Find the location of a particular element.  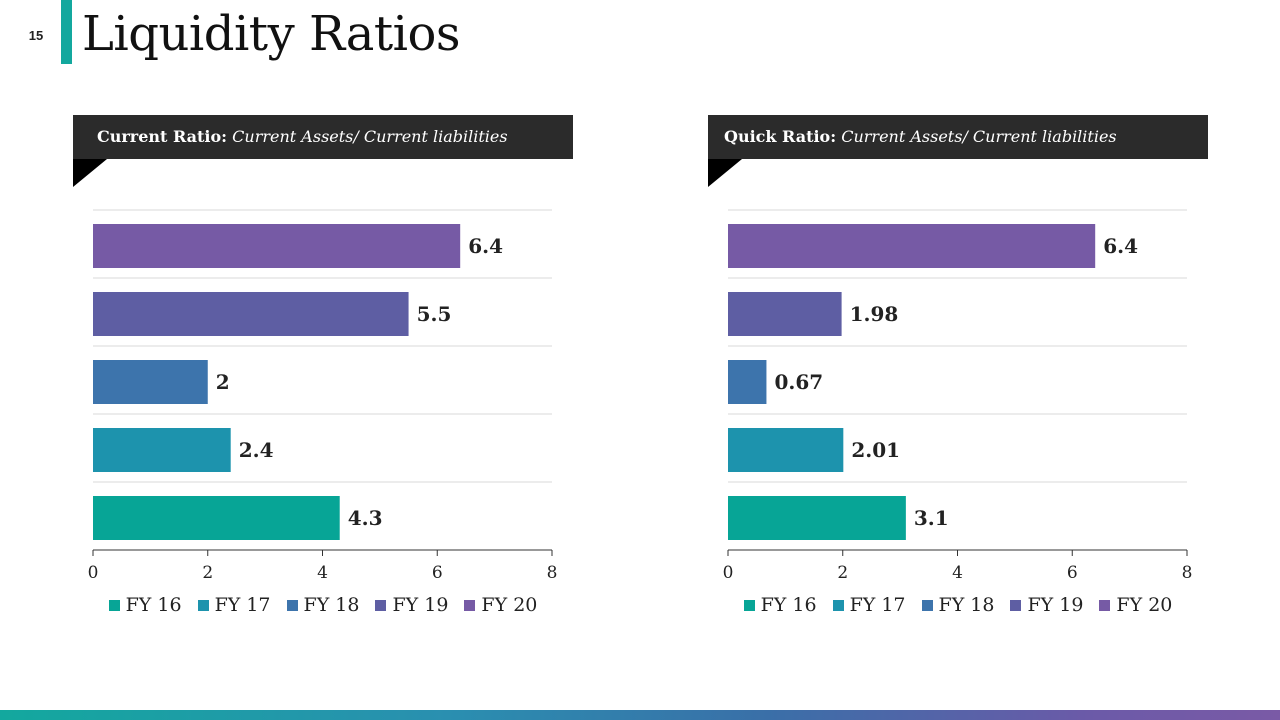

quick-ratio-legend: FY 16 FY 17 FY 18 FY 19 FY 20 is located at coordinates (958, 605).